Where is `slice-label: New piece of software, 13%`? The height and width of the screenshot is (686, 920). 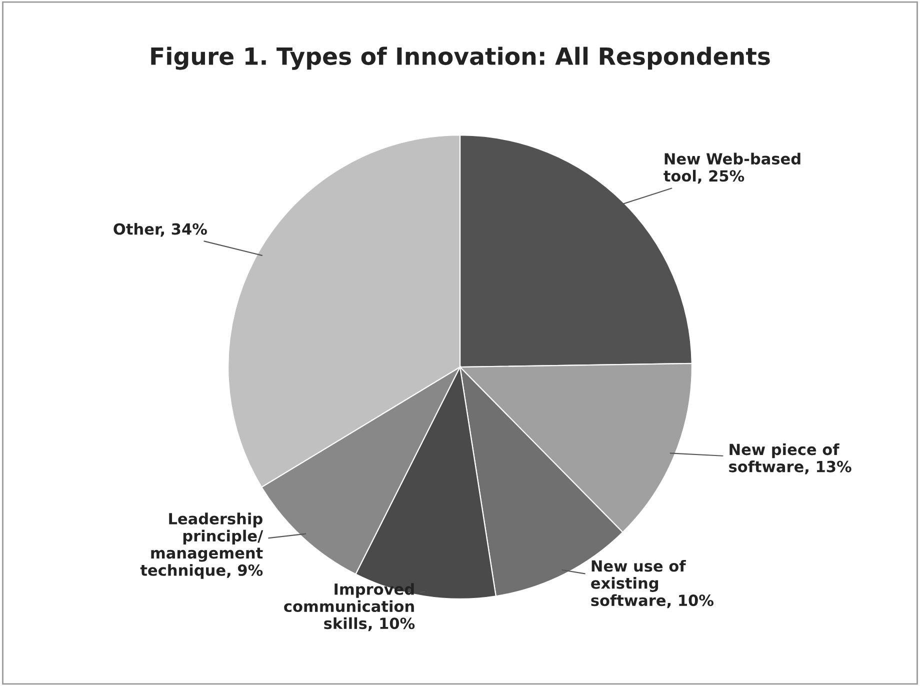
slice-label: New piece of software, 13% is located at coordinates (790, 458).